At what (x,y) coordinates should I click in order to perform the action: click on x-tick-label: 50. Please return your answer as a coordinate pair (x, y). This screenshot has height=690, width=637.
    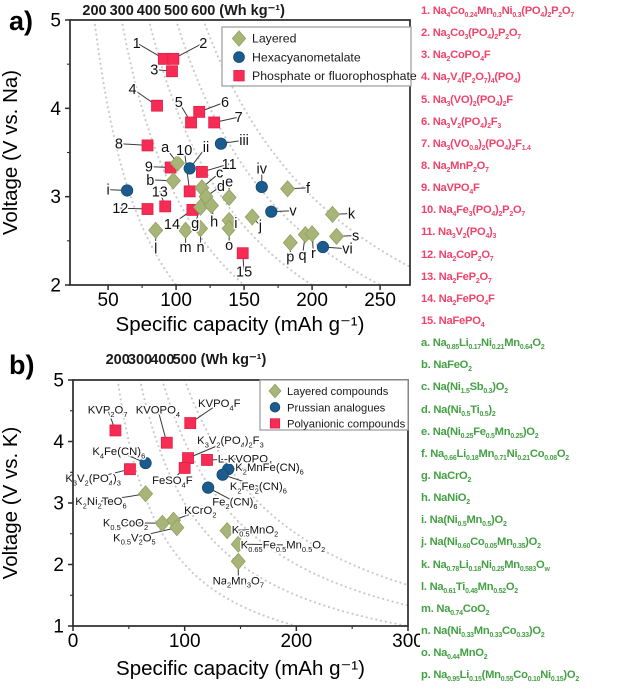
    Looking at the image, I should click on (108, 300).